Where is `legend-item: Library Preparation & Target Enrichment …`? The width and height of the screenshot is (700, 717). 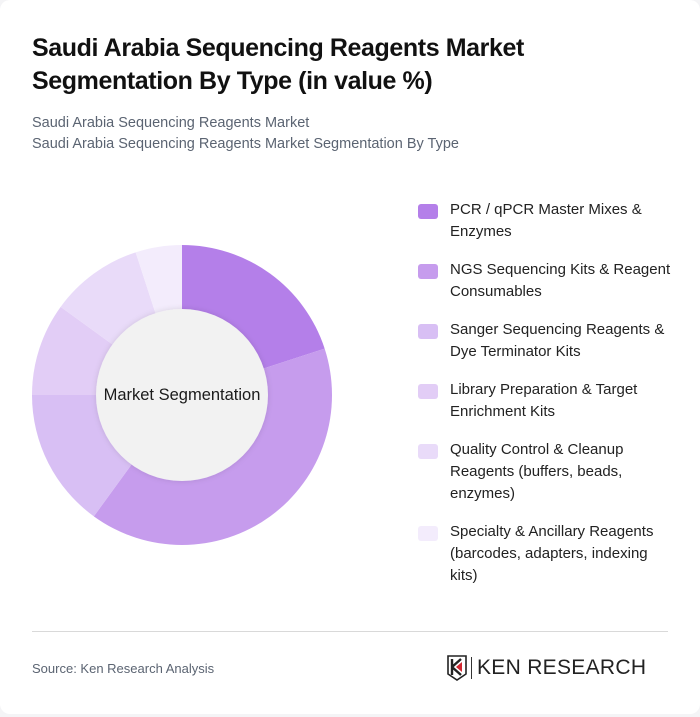
legend-item: Library Preparation & Target Enrichment … is located at coordinates (548, 401).